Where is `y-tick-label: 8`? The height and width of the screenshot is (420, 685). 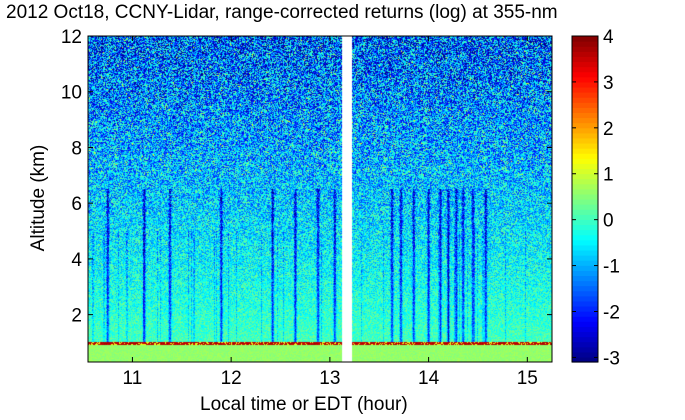
y-tick-label: 8 is located at coordinates (76, 148).